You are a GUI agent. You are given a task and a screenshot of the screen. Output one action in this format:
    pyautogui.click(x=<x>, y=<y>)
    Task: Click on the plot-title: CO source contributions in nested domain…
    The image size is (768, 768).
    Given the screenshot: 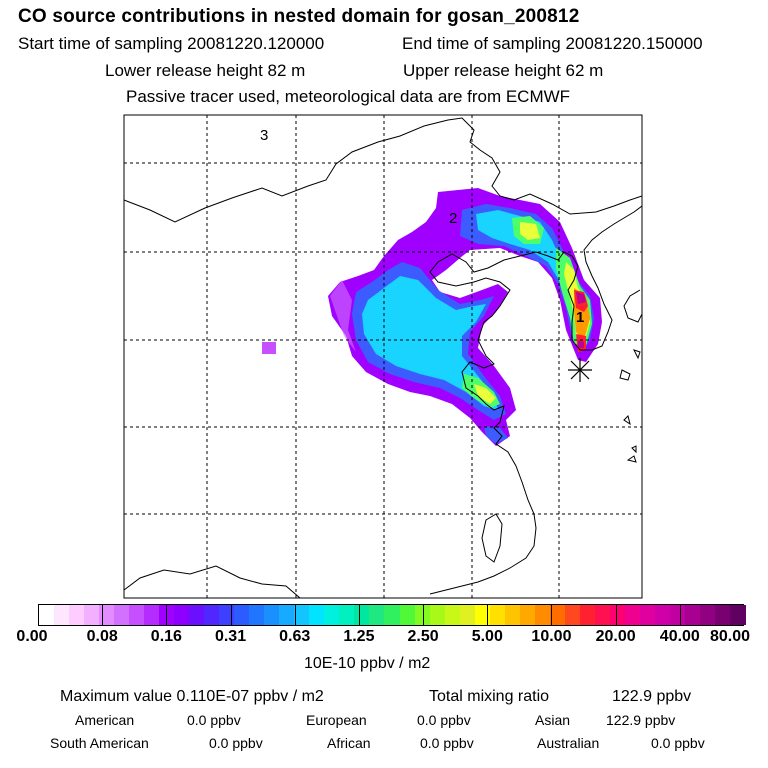 What is the action you would take?
    pyautogui.click(x=299, y=16)
    